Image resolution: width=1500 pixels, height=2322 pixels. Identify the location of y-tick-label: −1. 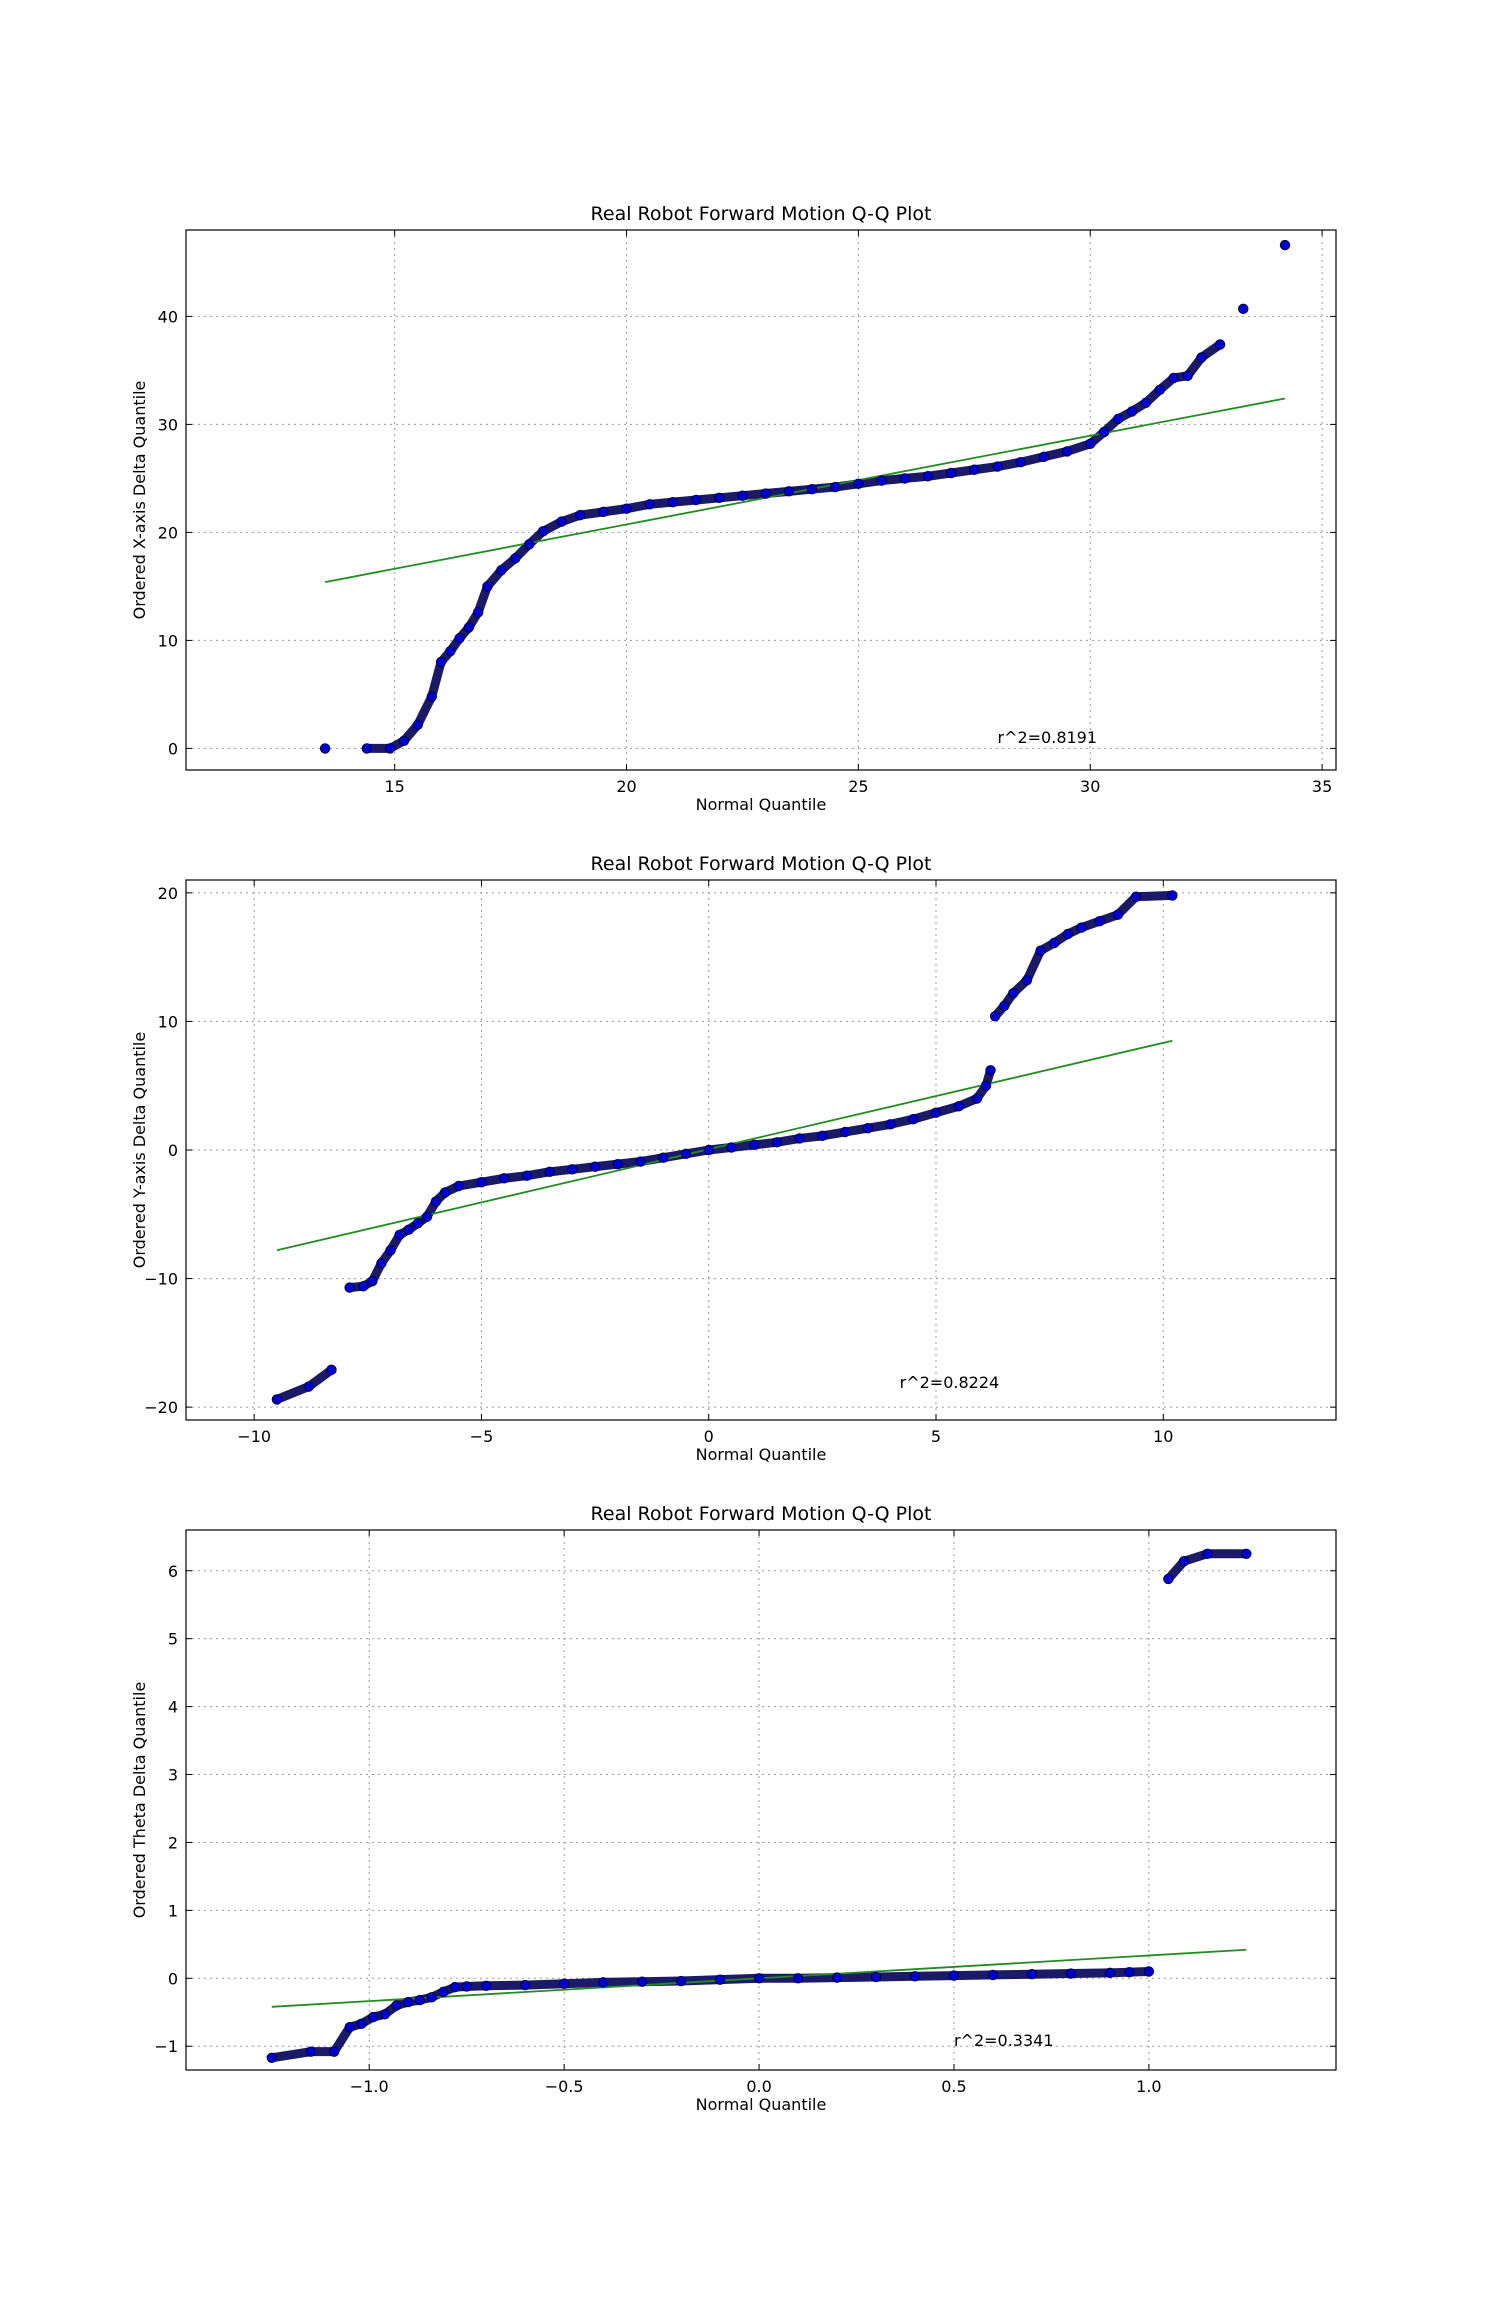
(166, 2046).